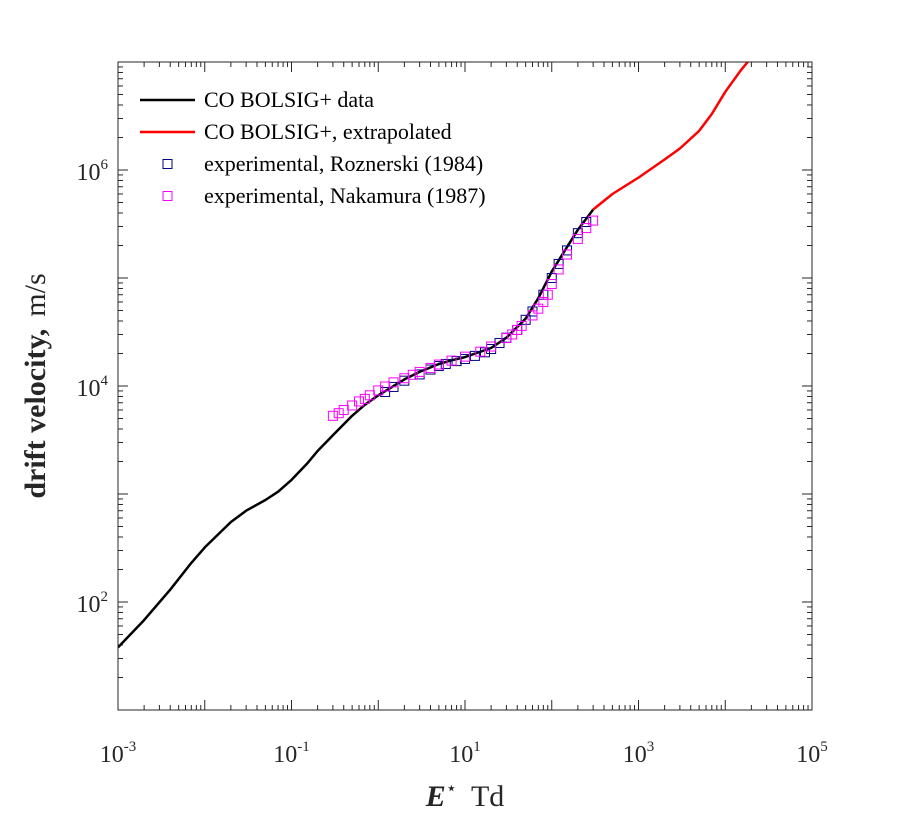 The image size is (900, 825). What do you see at coordinates (435, 796) in the screenshot?
I see `x-axis-symbol: E` at bounding box center [435, 796].